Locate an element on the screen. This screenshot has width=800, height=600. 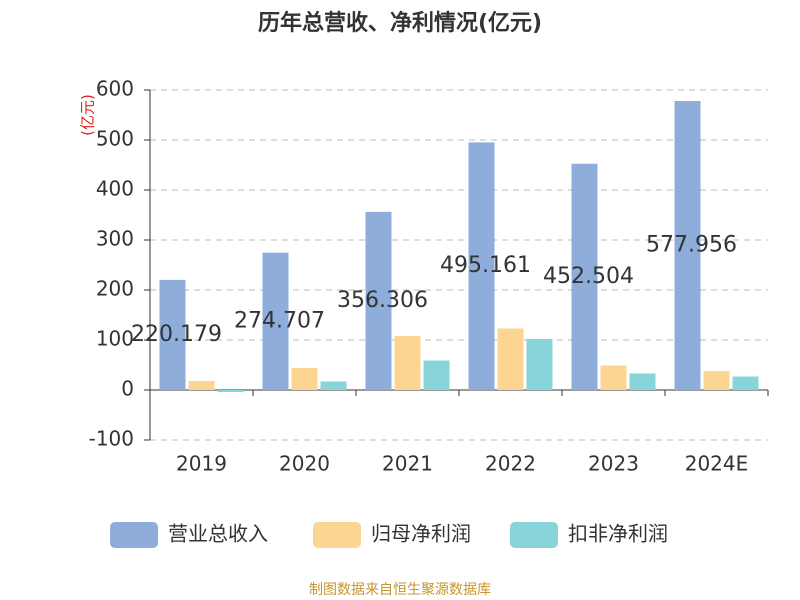
y-tick-label: 500 is located at coordinates (115, 139).